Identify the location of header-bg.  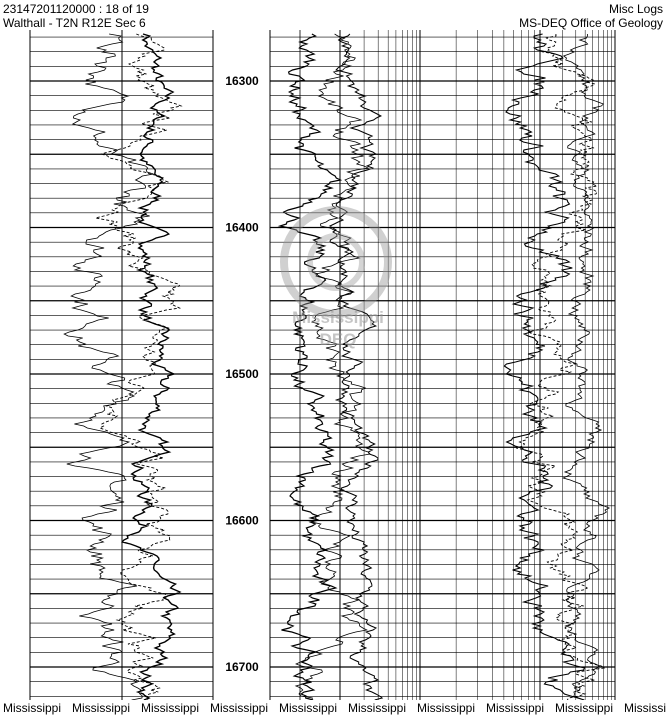
(333, 15).